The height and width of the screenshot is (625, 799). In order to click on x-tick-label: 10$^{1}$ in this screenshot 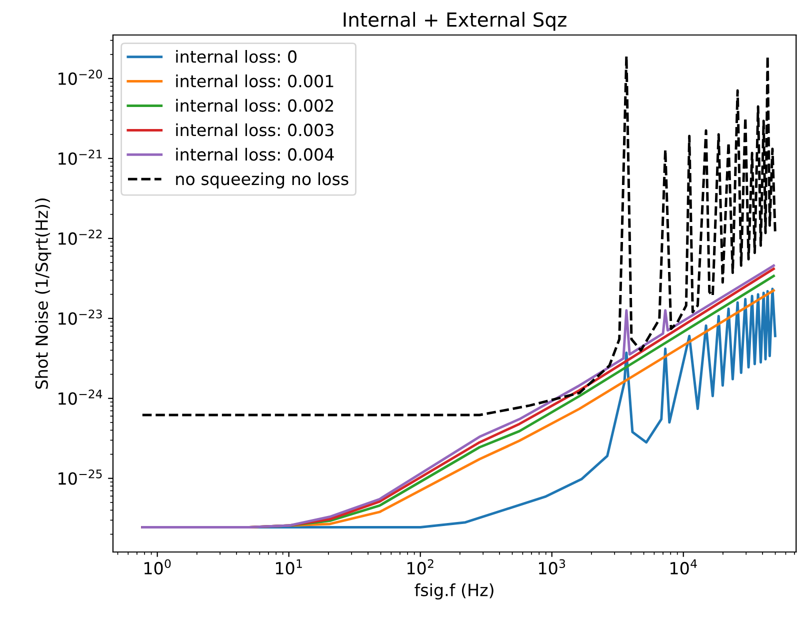, I will do `click(289, 567)`.